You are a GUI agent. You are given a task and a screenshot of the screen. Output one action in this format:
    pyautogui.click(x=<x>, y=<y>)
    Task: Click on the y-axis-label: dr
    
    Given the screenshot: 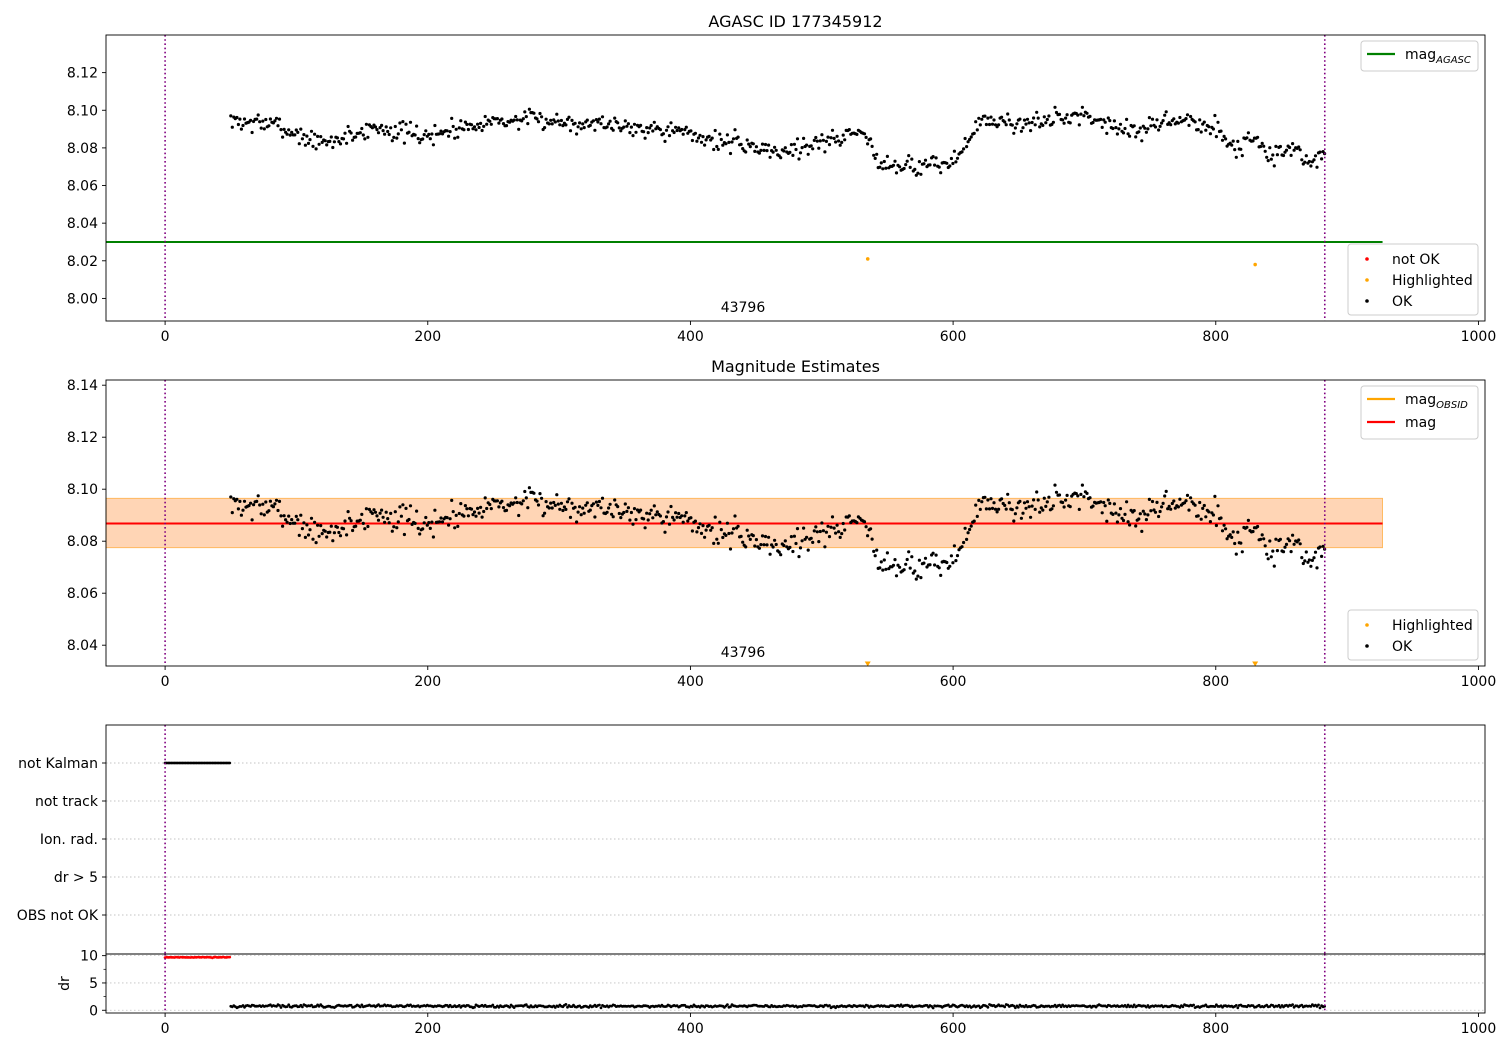 What is the action you would take?
    pyautogui.click(x=65, y=983)
    